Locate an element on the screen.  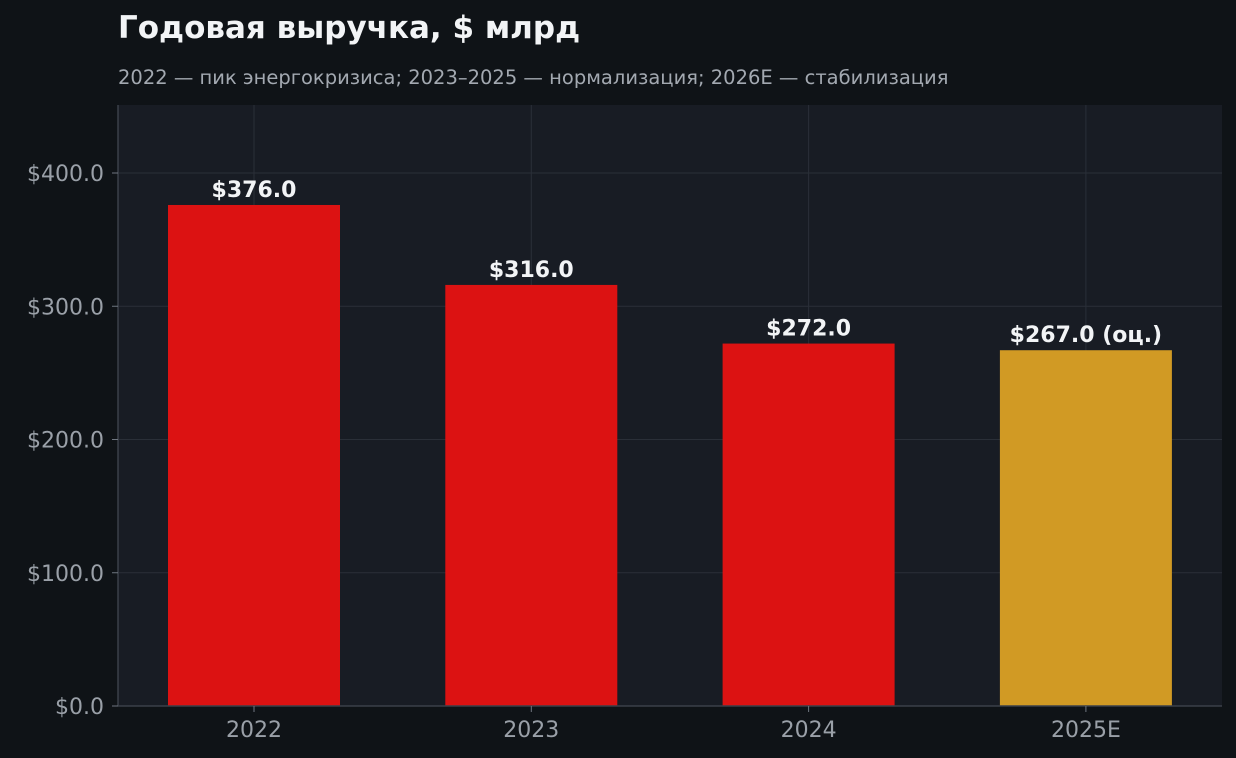
y-tick-label: $100.0 is located at coordinates (65, 574).